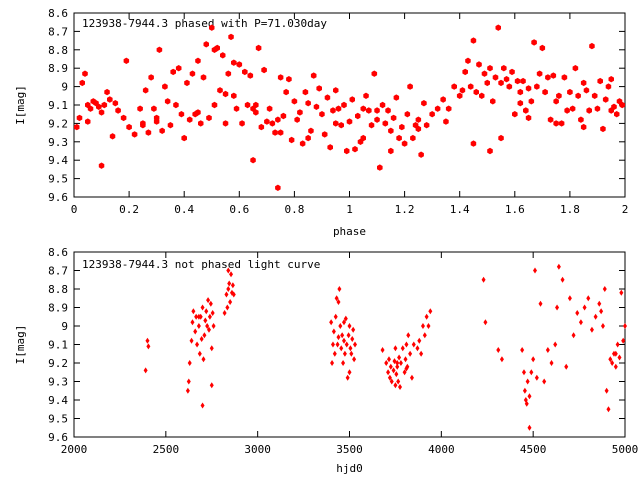 This screenshot has height=480, width=640. Describe the element at coordinates (201, 264) in the screenshot. I see `unphased-plot-title: 123938-7944.3 not phased light curve` at that location.